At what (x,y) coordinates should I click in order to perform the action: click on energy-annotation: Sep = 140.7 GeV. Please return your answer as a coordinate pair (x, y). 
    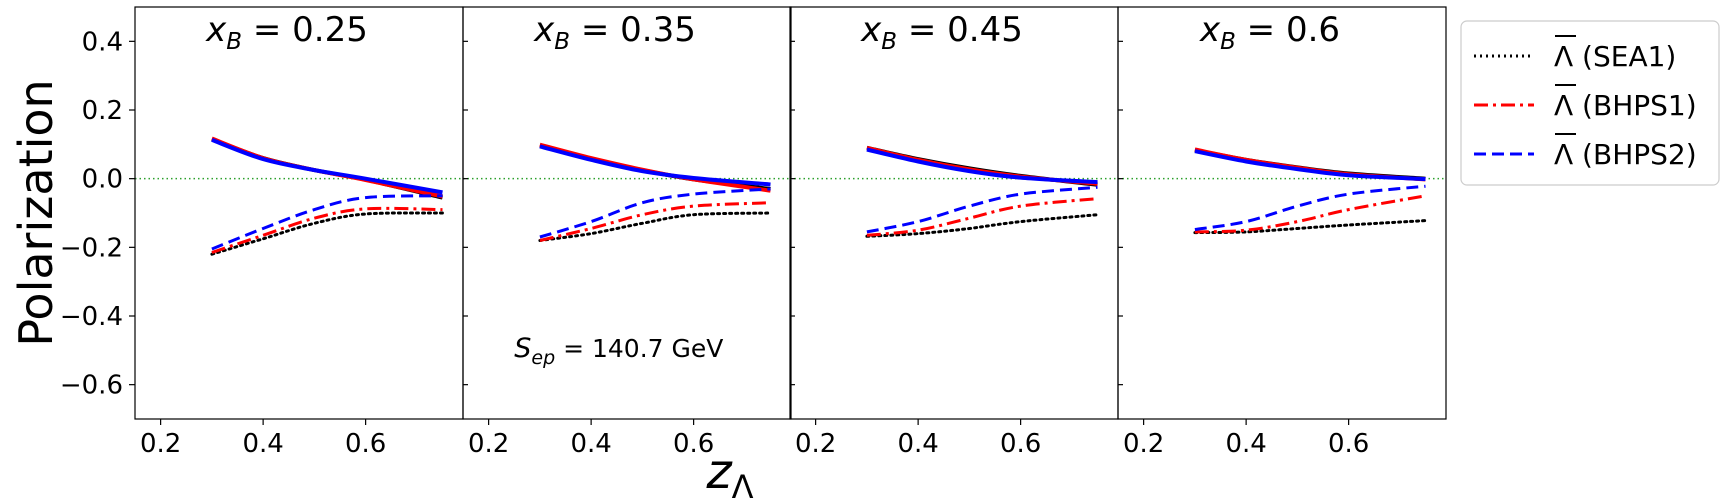
    Looking at the image, I should click on (618, 351).